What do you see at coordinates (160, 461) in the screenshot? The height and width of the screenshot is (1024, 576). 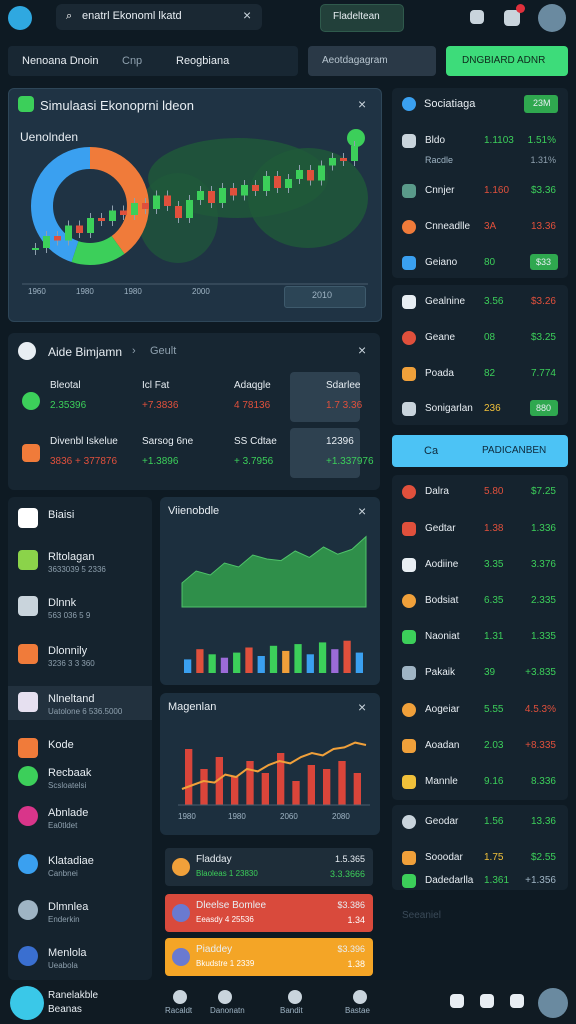 I see `cell-value: +1.3896` at bounding box center [160, 461].